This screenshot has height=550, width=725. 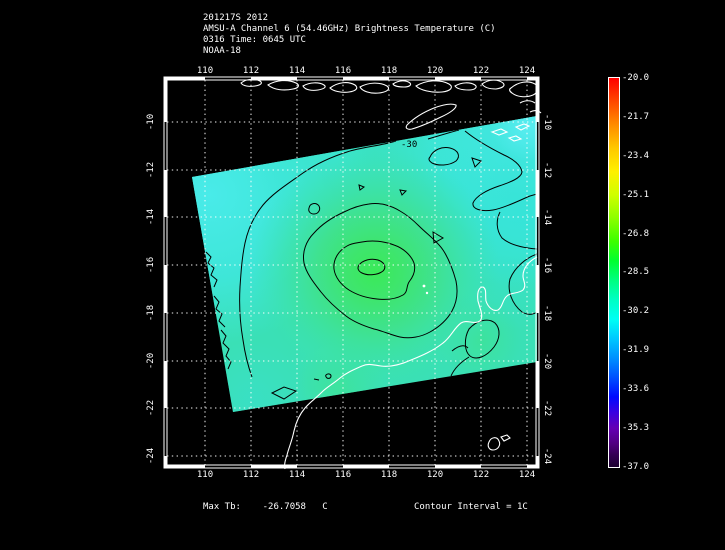 What do you see at coordinates (254, 40) in the screenshot?
I see `title-orbit-time: 0316 Time: 0645 UTC` at bounding box center [254, 40].